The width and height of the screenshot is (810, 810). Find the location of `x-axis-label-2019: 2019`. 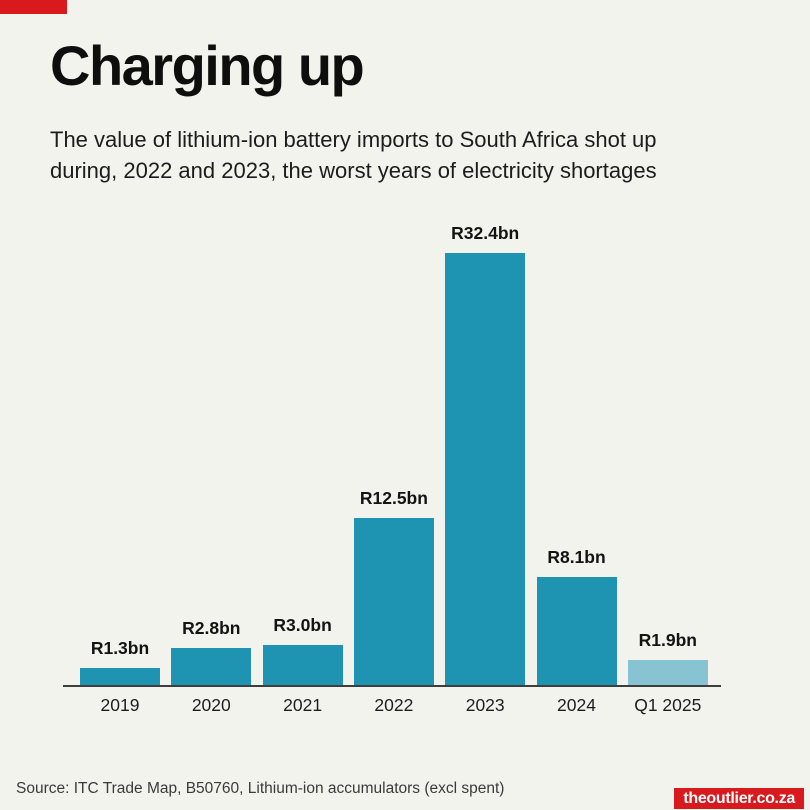

x-axis-label-2019: 2019 is located at coordinates (120, 705).